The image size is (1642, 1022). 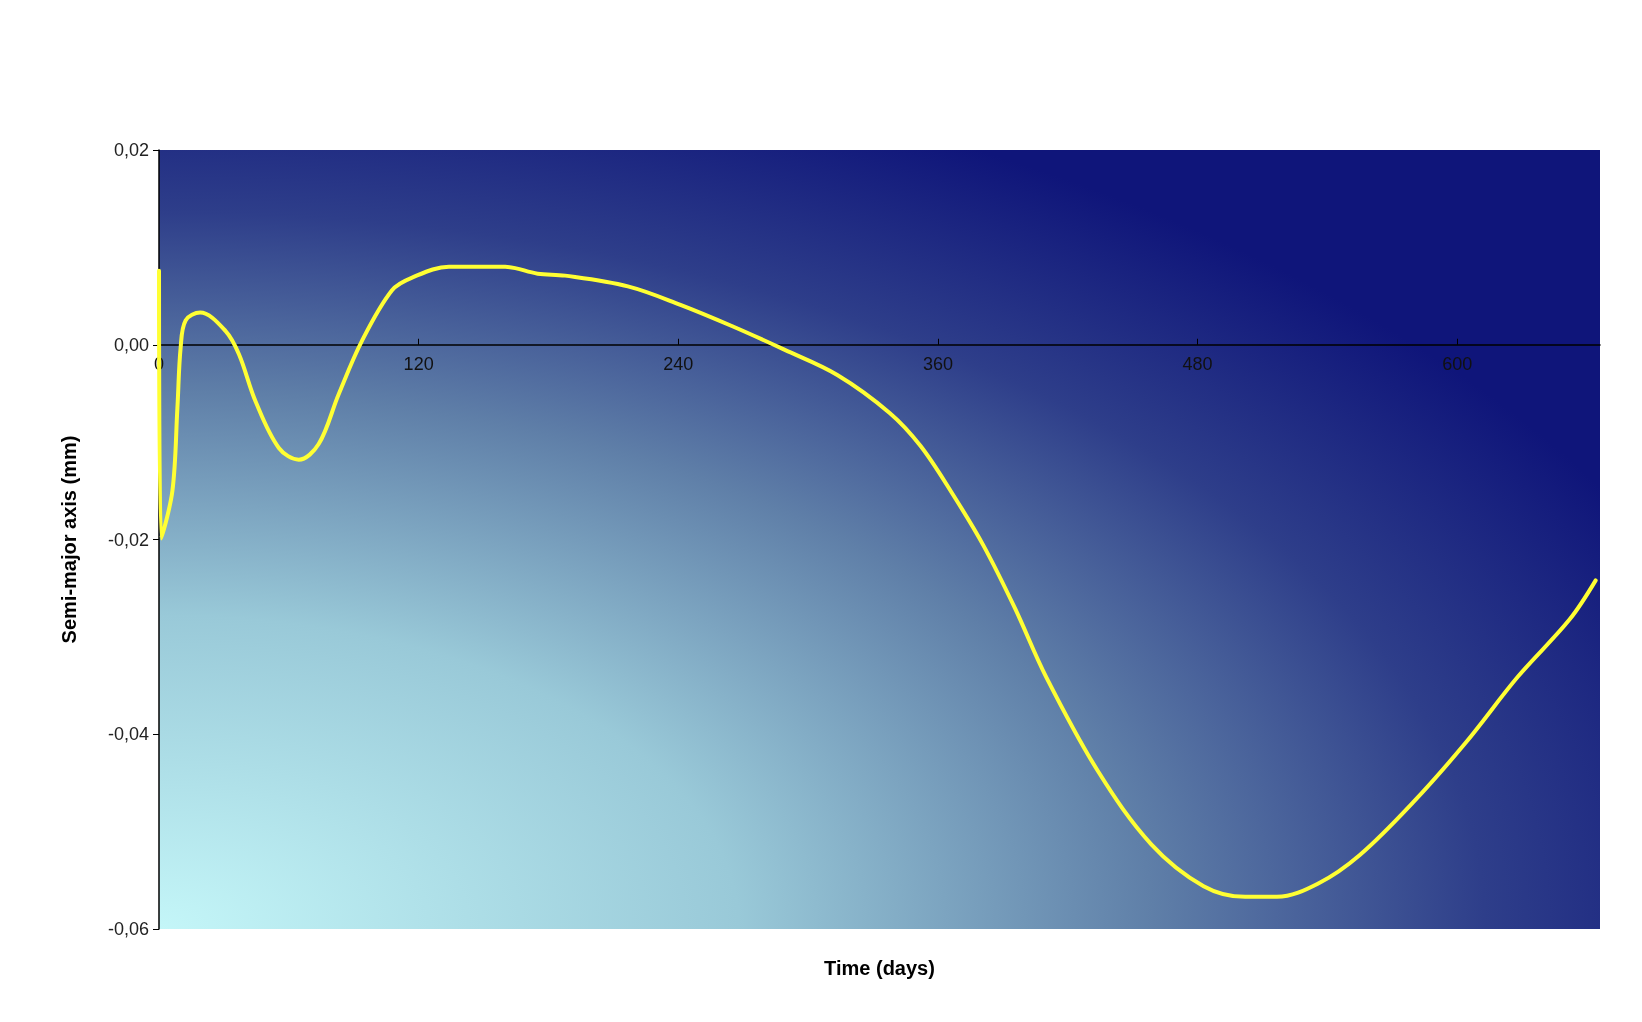 I want to click on x-tick-label: 240, so click(x=678, y=363).